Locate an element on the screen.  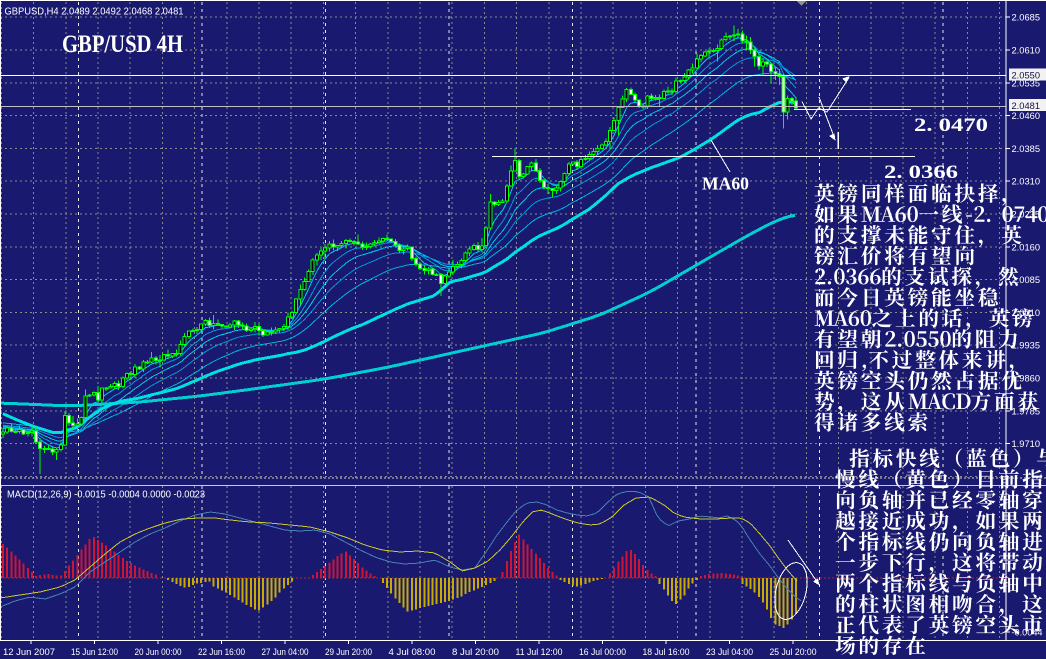
svg-text: 2.0310 is located at coordinates (1026, 182).